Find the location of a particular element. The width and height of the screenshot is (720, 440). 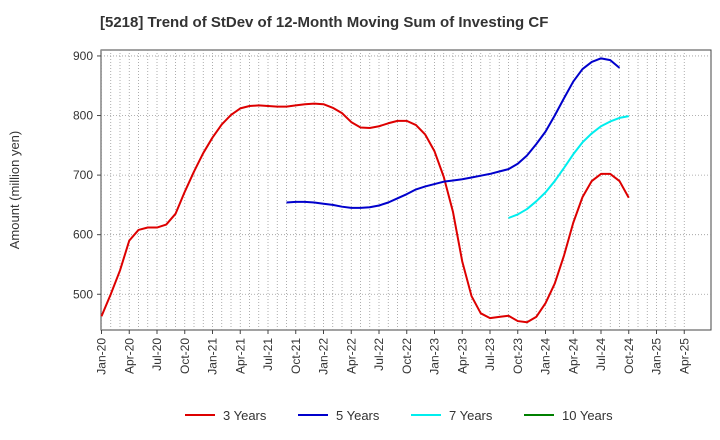

x-tick-label: Jul-24 is located at coordinates (601, 354).